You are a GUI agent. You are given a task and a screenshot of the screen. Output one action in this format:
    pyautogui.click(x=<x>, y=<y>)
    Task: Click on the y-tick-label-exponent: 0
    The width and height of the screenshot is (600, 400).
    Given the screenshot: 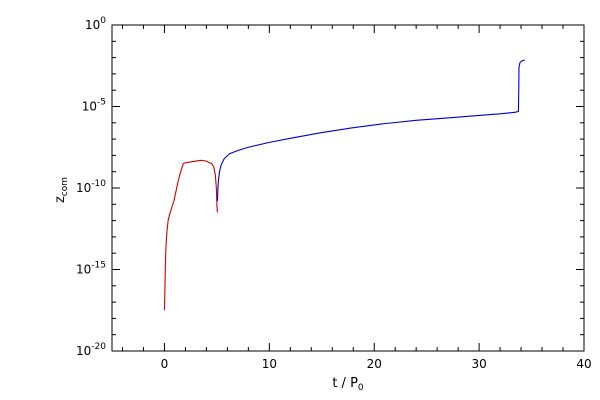 What is the action you would take?
    pyautogui.click(x=103, y=21)
    